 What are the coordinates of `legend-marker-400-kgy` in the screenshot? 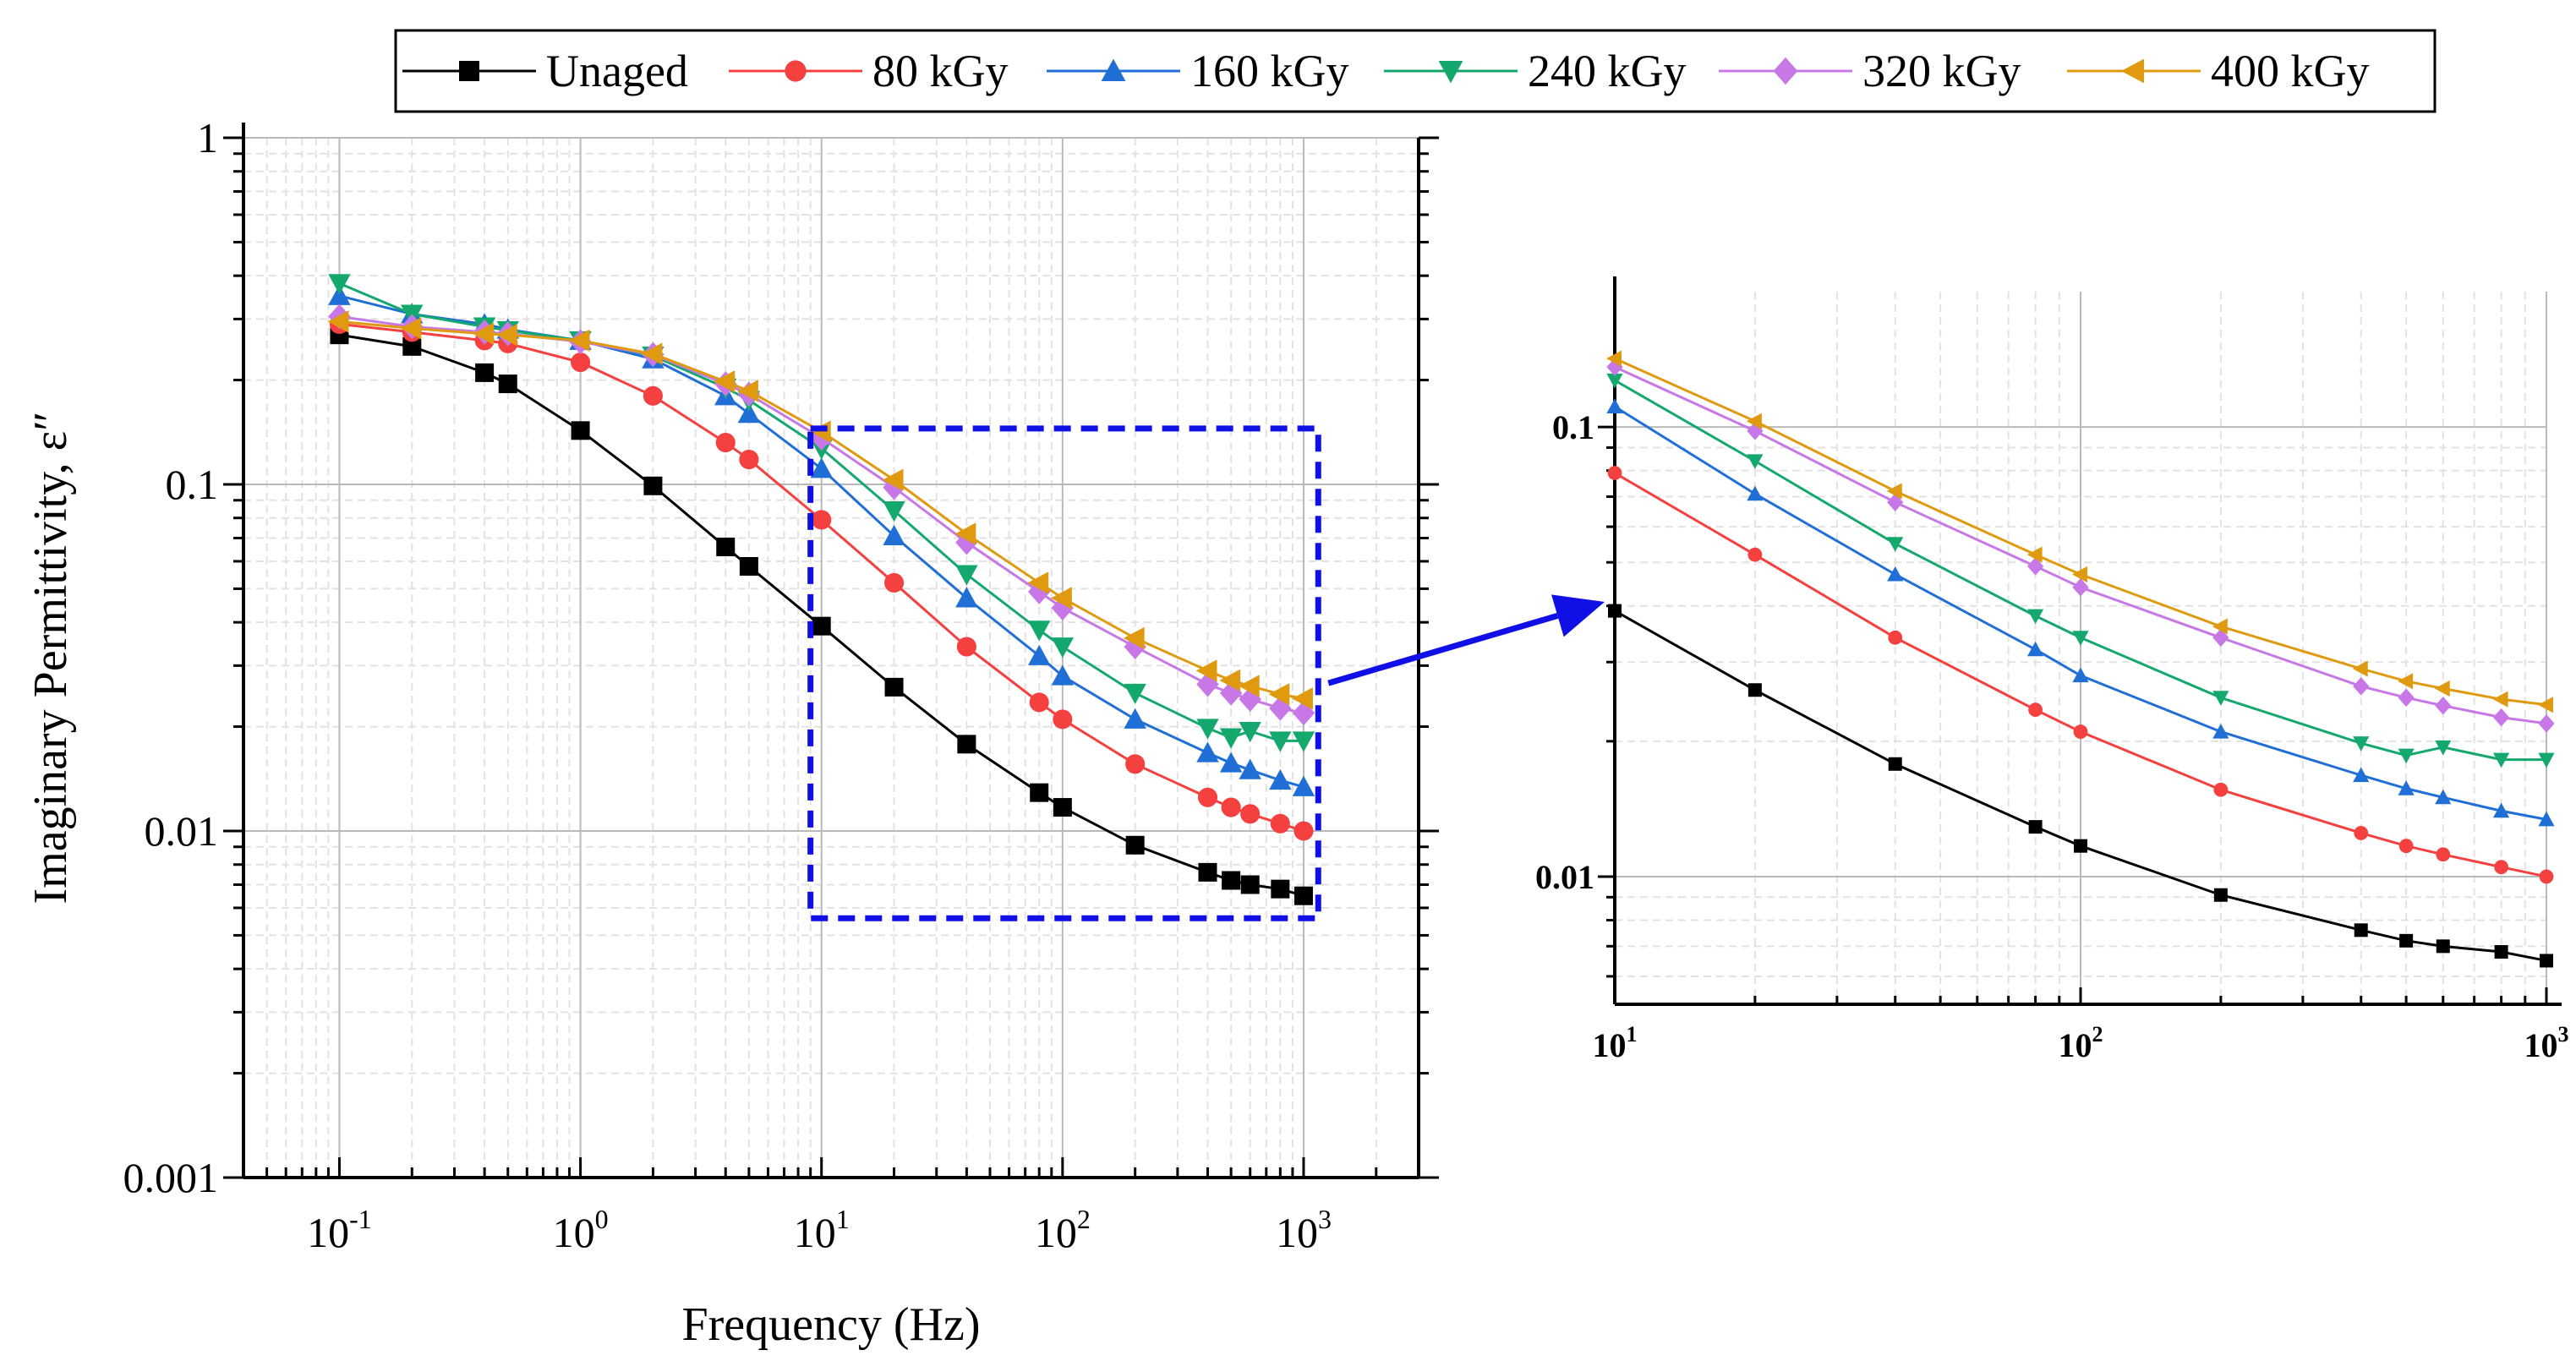 It's located at (2132, 71).